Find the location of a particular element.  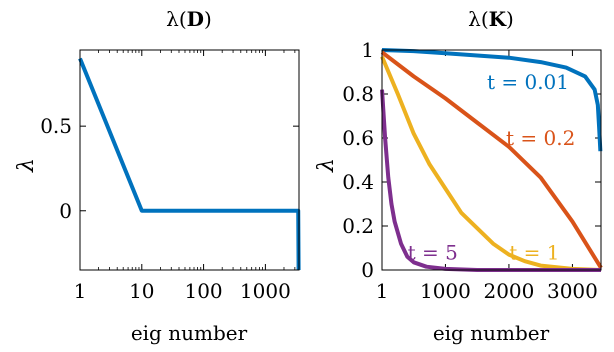

y-tick-label: 0.8 is located at coordinates (358, 94).